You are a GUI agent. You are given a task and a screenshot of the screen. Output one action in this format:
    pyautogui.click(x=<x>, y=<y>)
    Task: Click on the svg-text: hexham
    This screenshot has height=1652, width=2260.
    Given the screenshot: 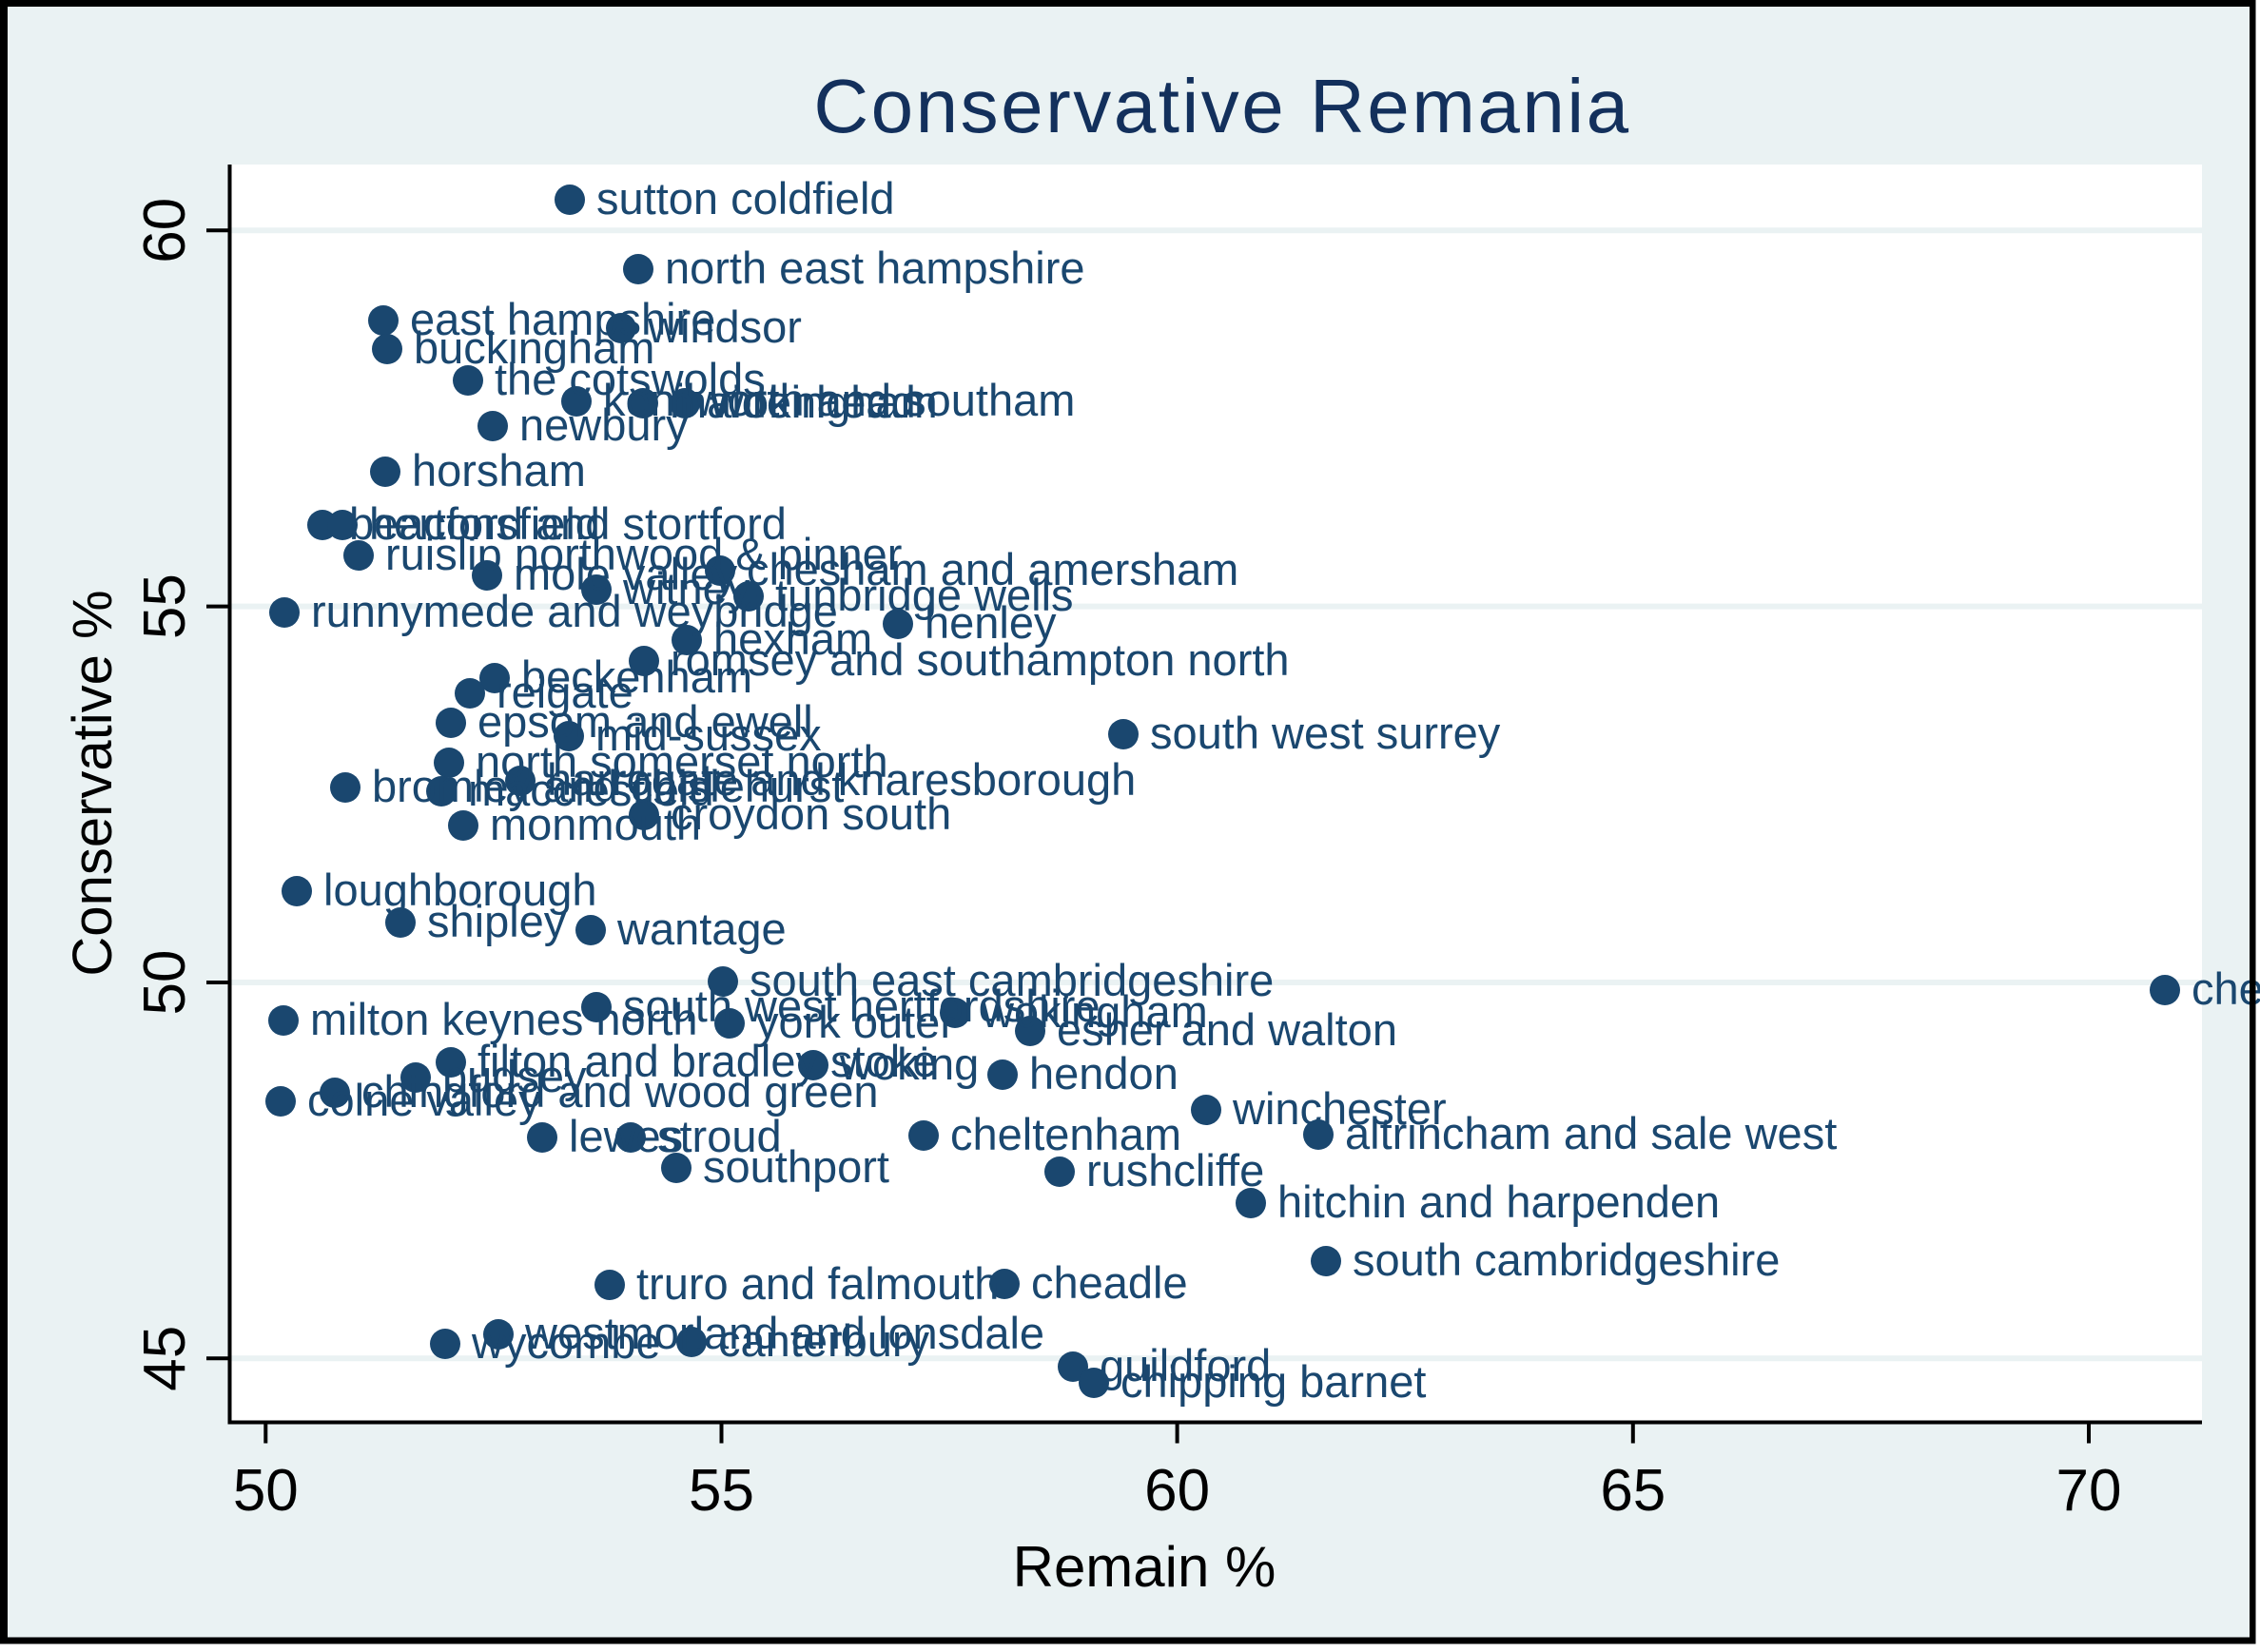 What is the action you would take?
    pyautogui.click(x=792, y=638)
    